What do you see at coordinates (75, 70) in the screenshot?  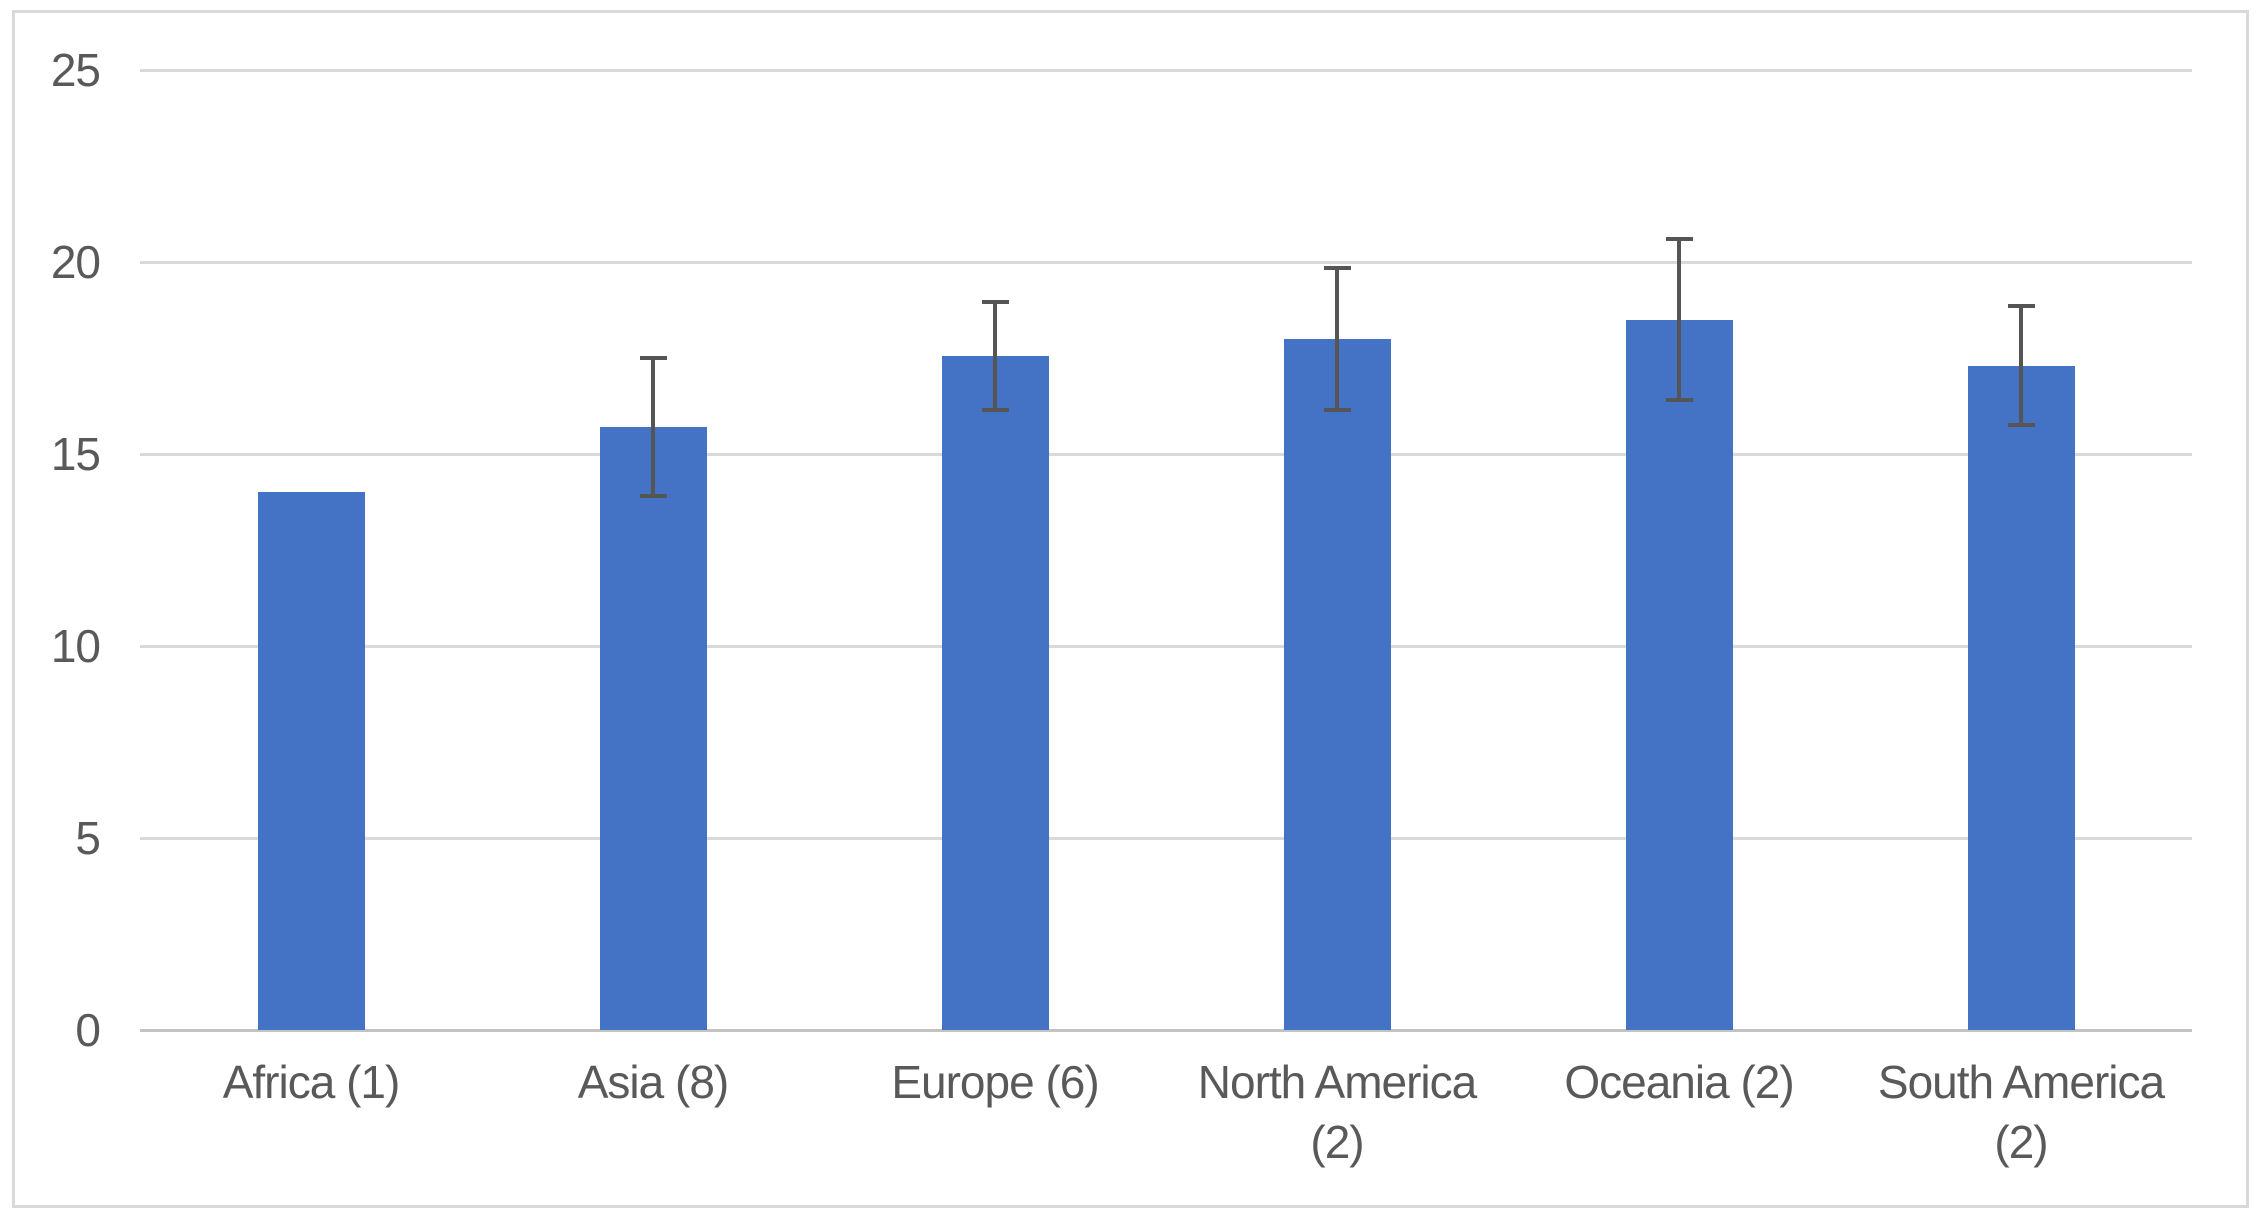 I see `y-tick-label: 25` at bounding box center [75, 70].